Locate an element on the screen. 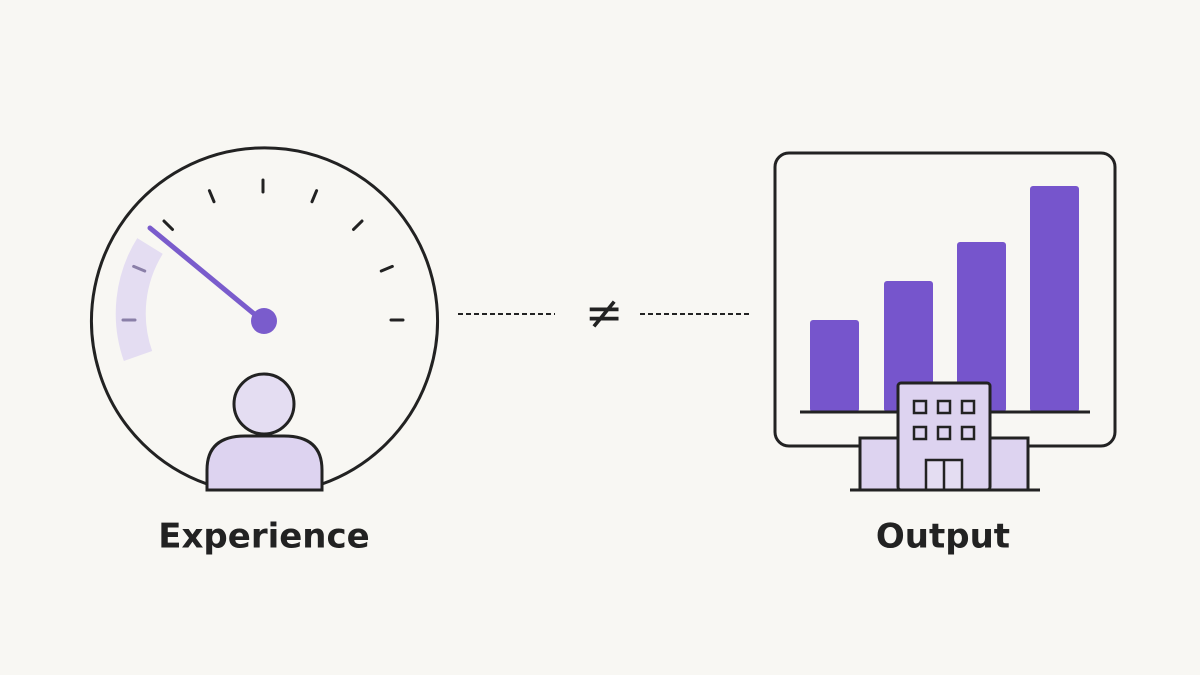 The image size is (1200, 675). experience-label: Experience is located at coordinates (263, 537).